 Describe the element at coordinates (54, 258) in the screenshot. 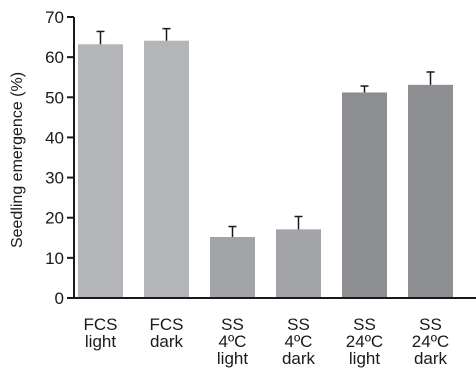

I see `y-tick-label: 10` at that location.